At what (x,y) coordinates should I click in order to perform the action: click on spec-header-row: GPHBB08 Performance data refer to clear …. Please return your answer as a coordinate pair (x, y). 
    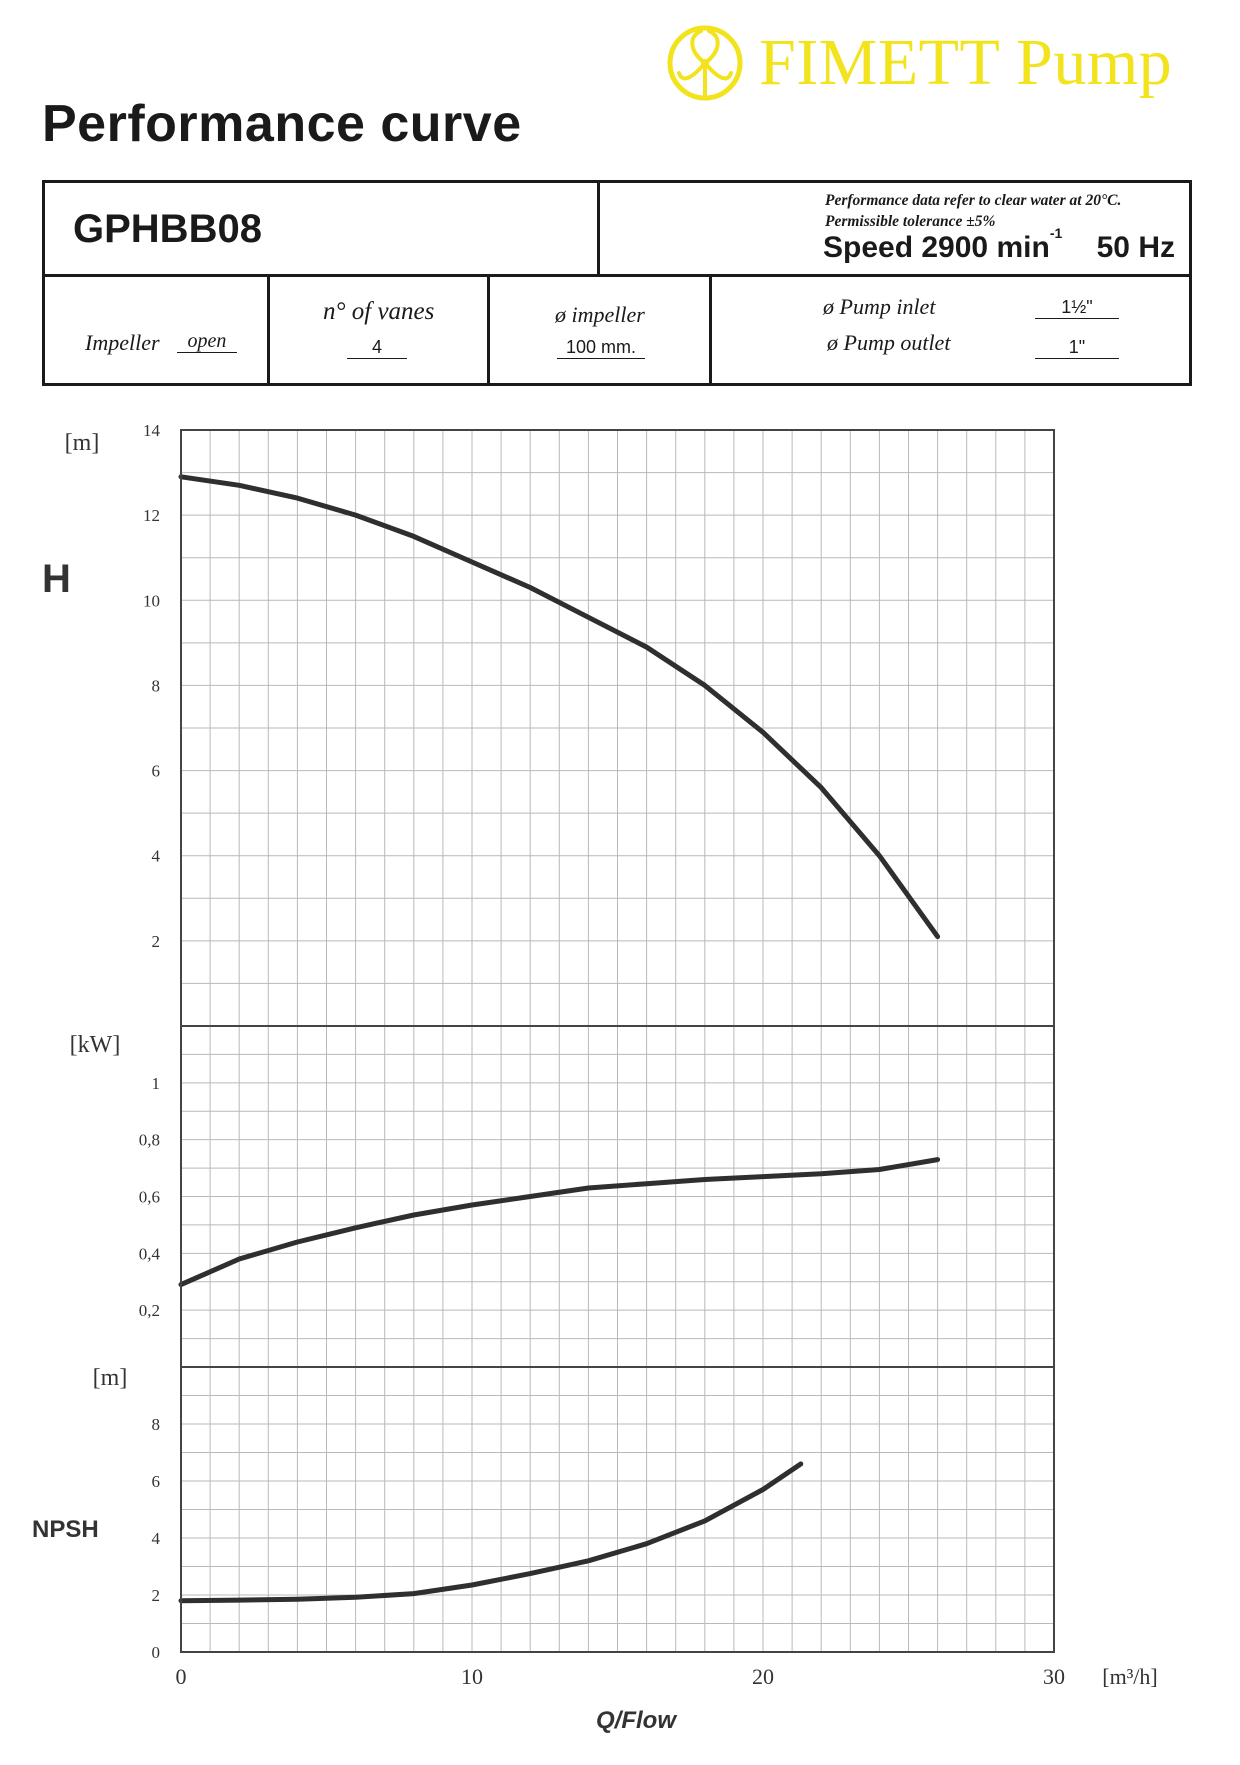
    Looking at the image, I should click on (617, 230).